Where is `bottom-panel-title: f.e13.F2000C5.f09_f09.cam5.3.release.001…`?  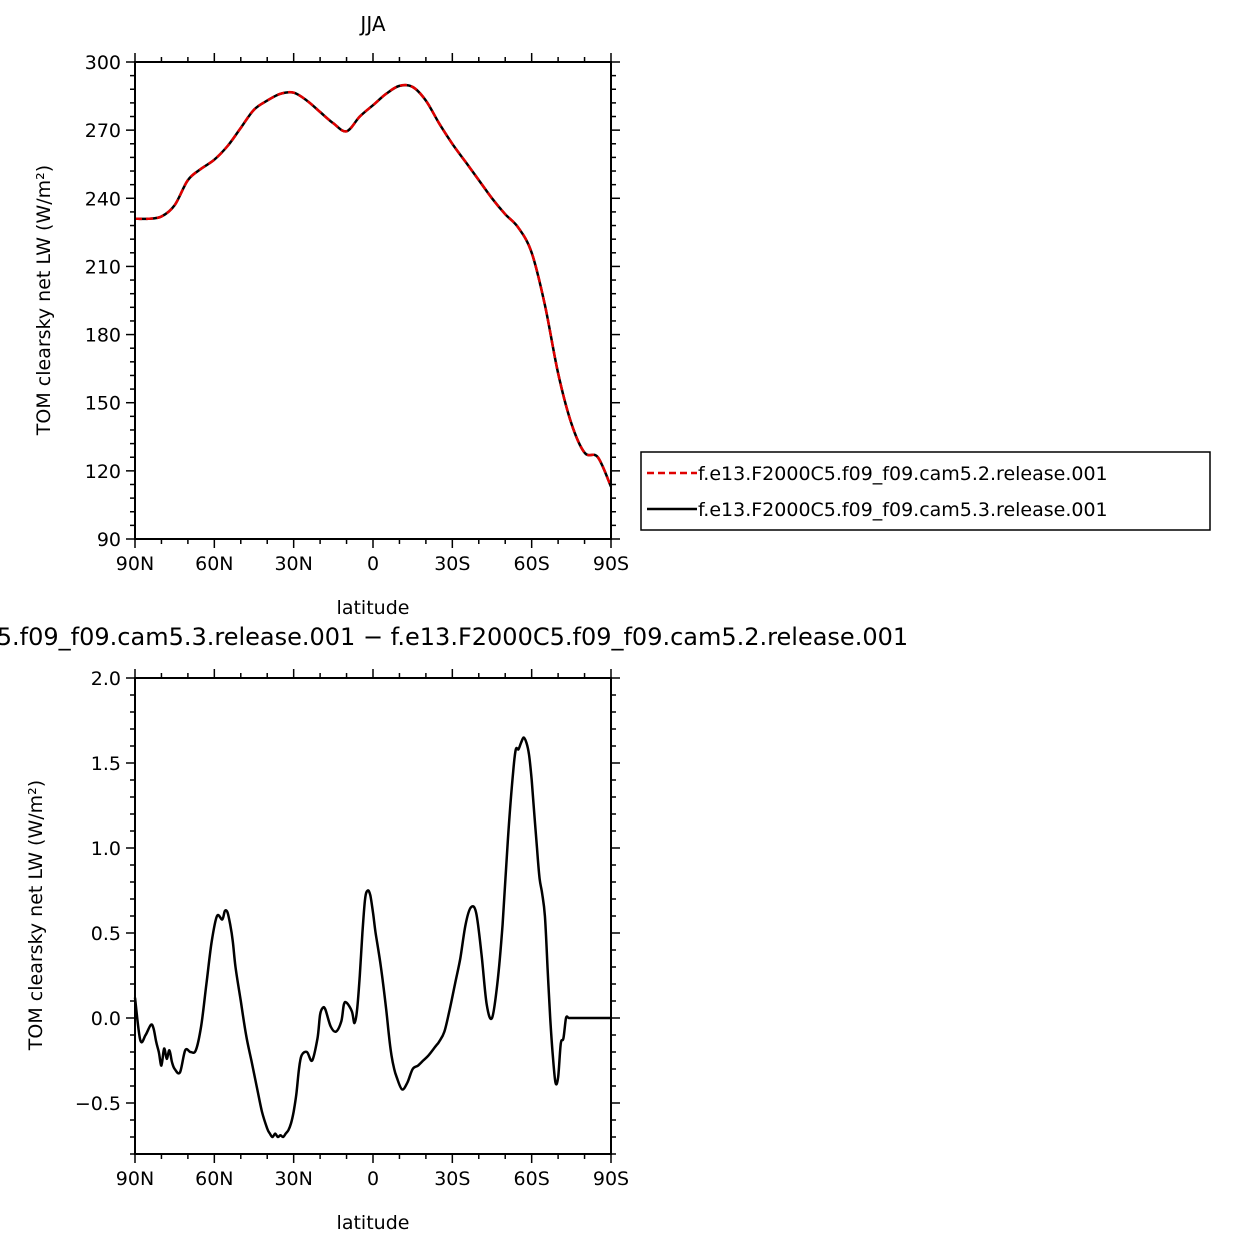 bottom-panel-title: f.e13.F2000C5.f09_f09.cam5.3.release.001… is located at coordinates (454, 637).